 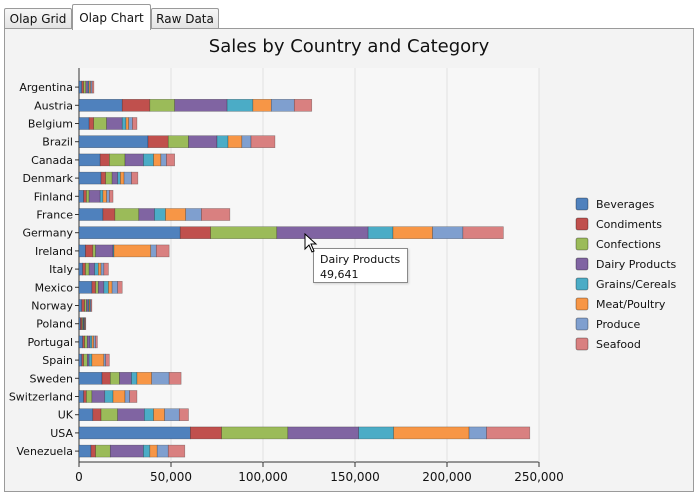 What do you see at coordinates (46, 87) in the screenshot?
I see `y-category-label: Argentina` at bounding box center [46, 87].